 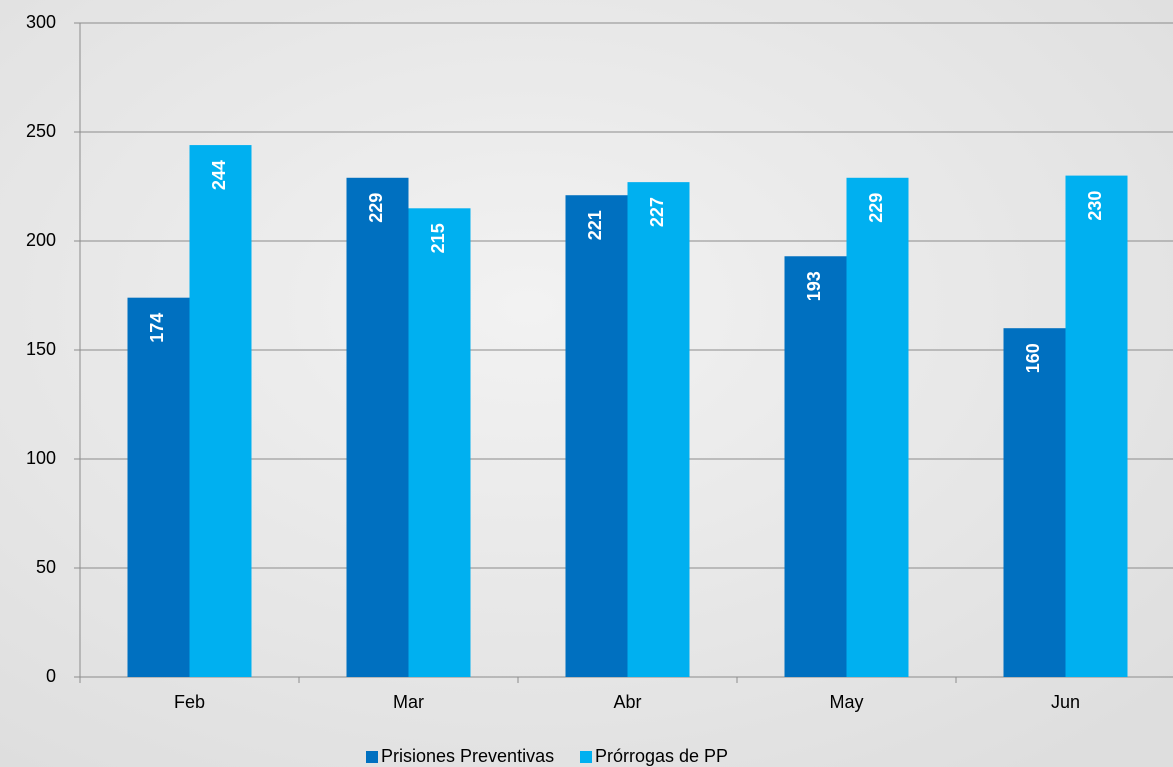 I want to click on x-tick-label: Abr, so click(x=627, y=702).